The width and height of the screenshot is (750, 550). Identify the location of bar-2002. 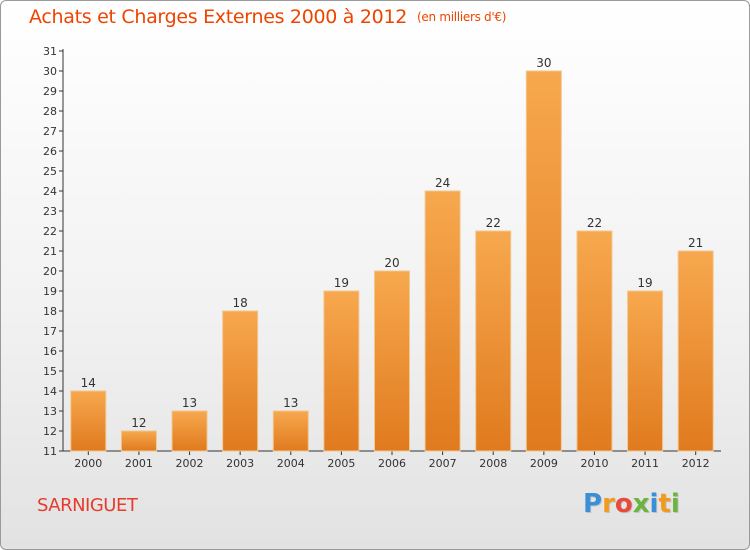
(189, 431).